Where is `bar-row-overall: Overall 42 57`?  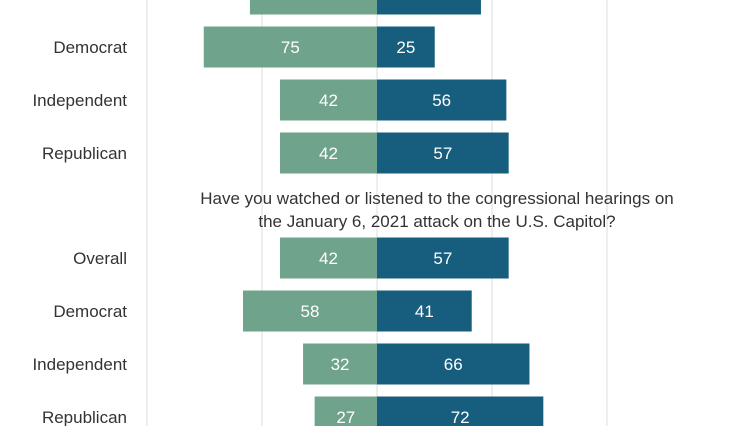 bar-row-overall: Overall 42 57 is located at coordinates (291, 258).